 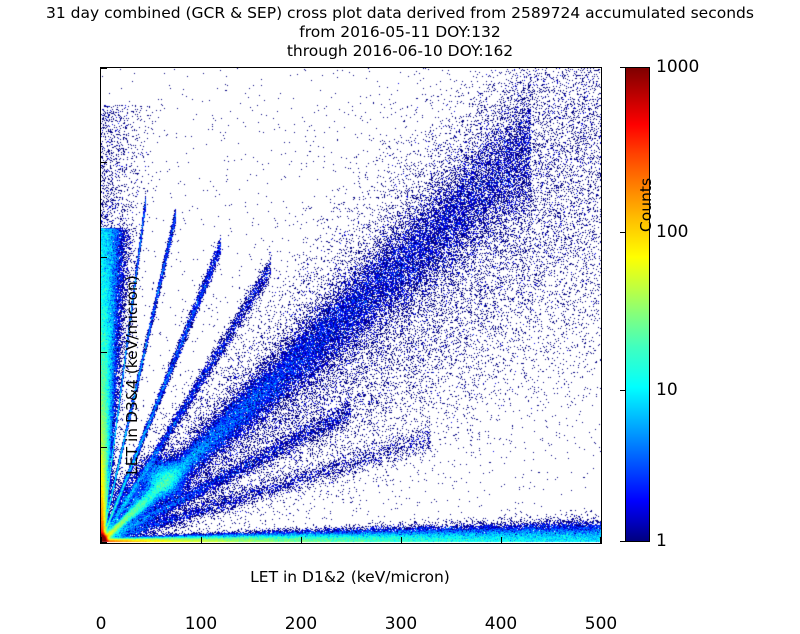 What do you see at coordinates (678, 67) in the screenshot?
I see `colorbar-label-1000: 1000` at bounding box center [678, 67].